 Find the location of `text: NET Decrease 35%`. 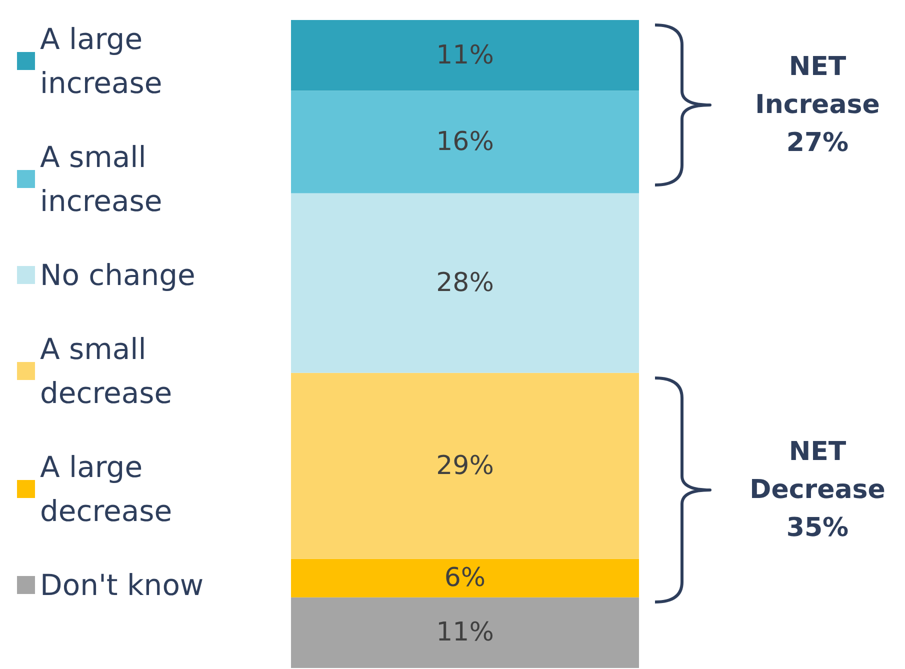

text: NET Decrease 35% is located at coordinates (817, 490).